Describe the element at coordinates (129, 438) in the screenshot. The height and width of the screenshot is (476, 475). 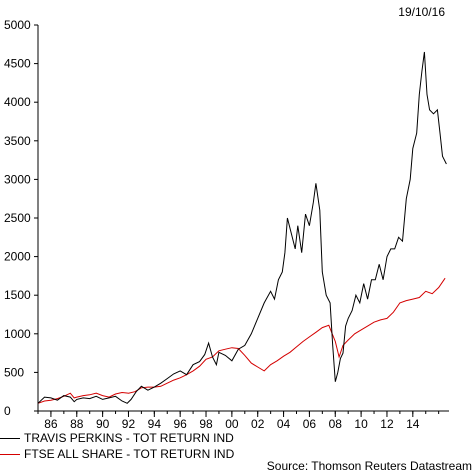
I see `legend-label-travis-perkins: TRAVIS PERKINS - TOT RETURN IND` at that location.